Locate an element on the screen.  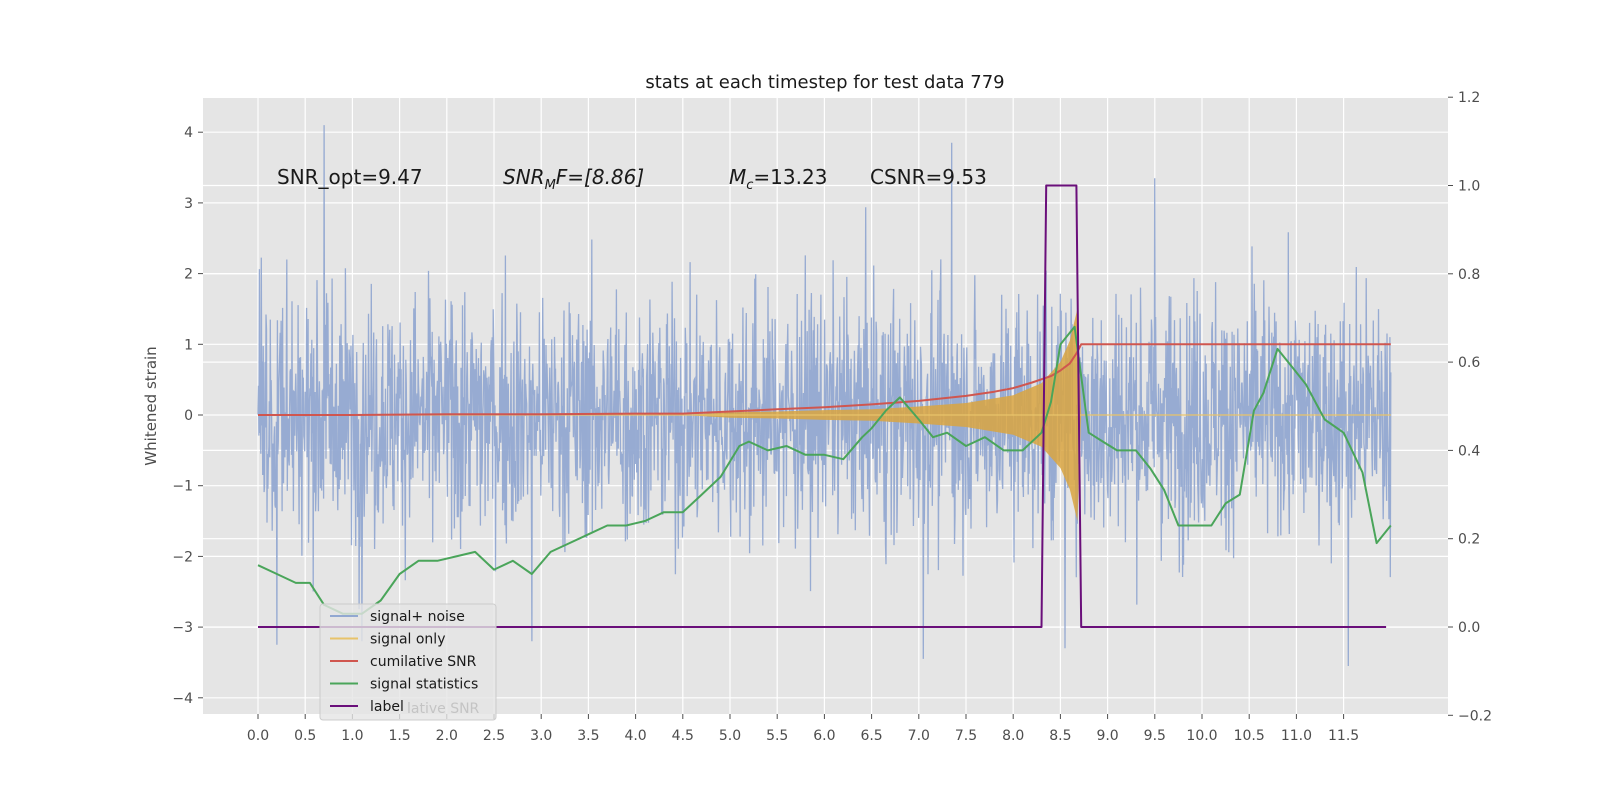
legend-entry: signal+ noise is located at coordinates (417, 617).